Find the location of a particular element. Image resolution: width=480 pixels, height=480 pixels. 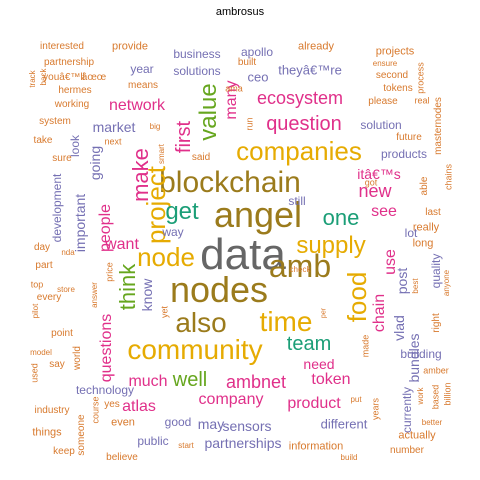

word-still: still is located at coordinates (297, 201).